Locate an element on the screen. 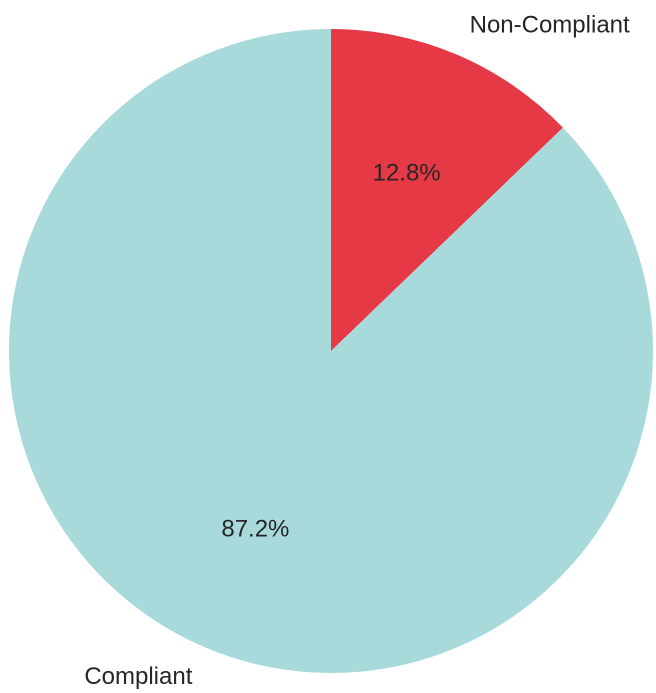 The height and width of the screenshot is (693, 656). pie-category-label: Compliant is located at coordinates (138, 676).